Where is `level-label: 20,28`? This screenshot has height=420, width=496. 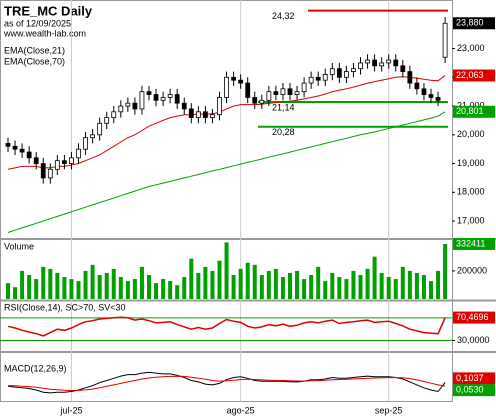
level-label: 20,28 is located at coordinates (283, 132).